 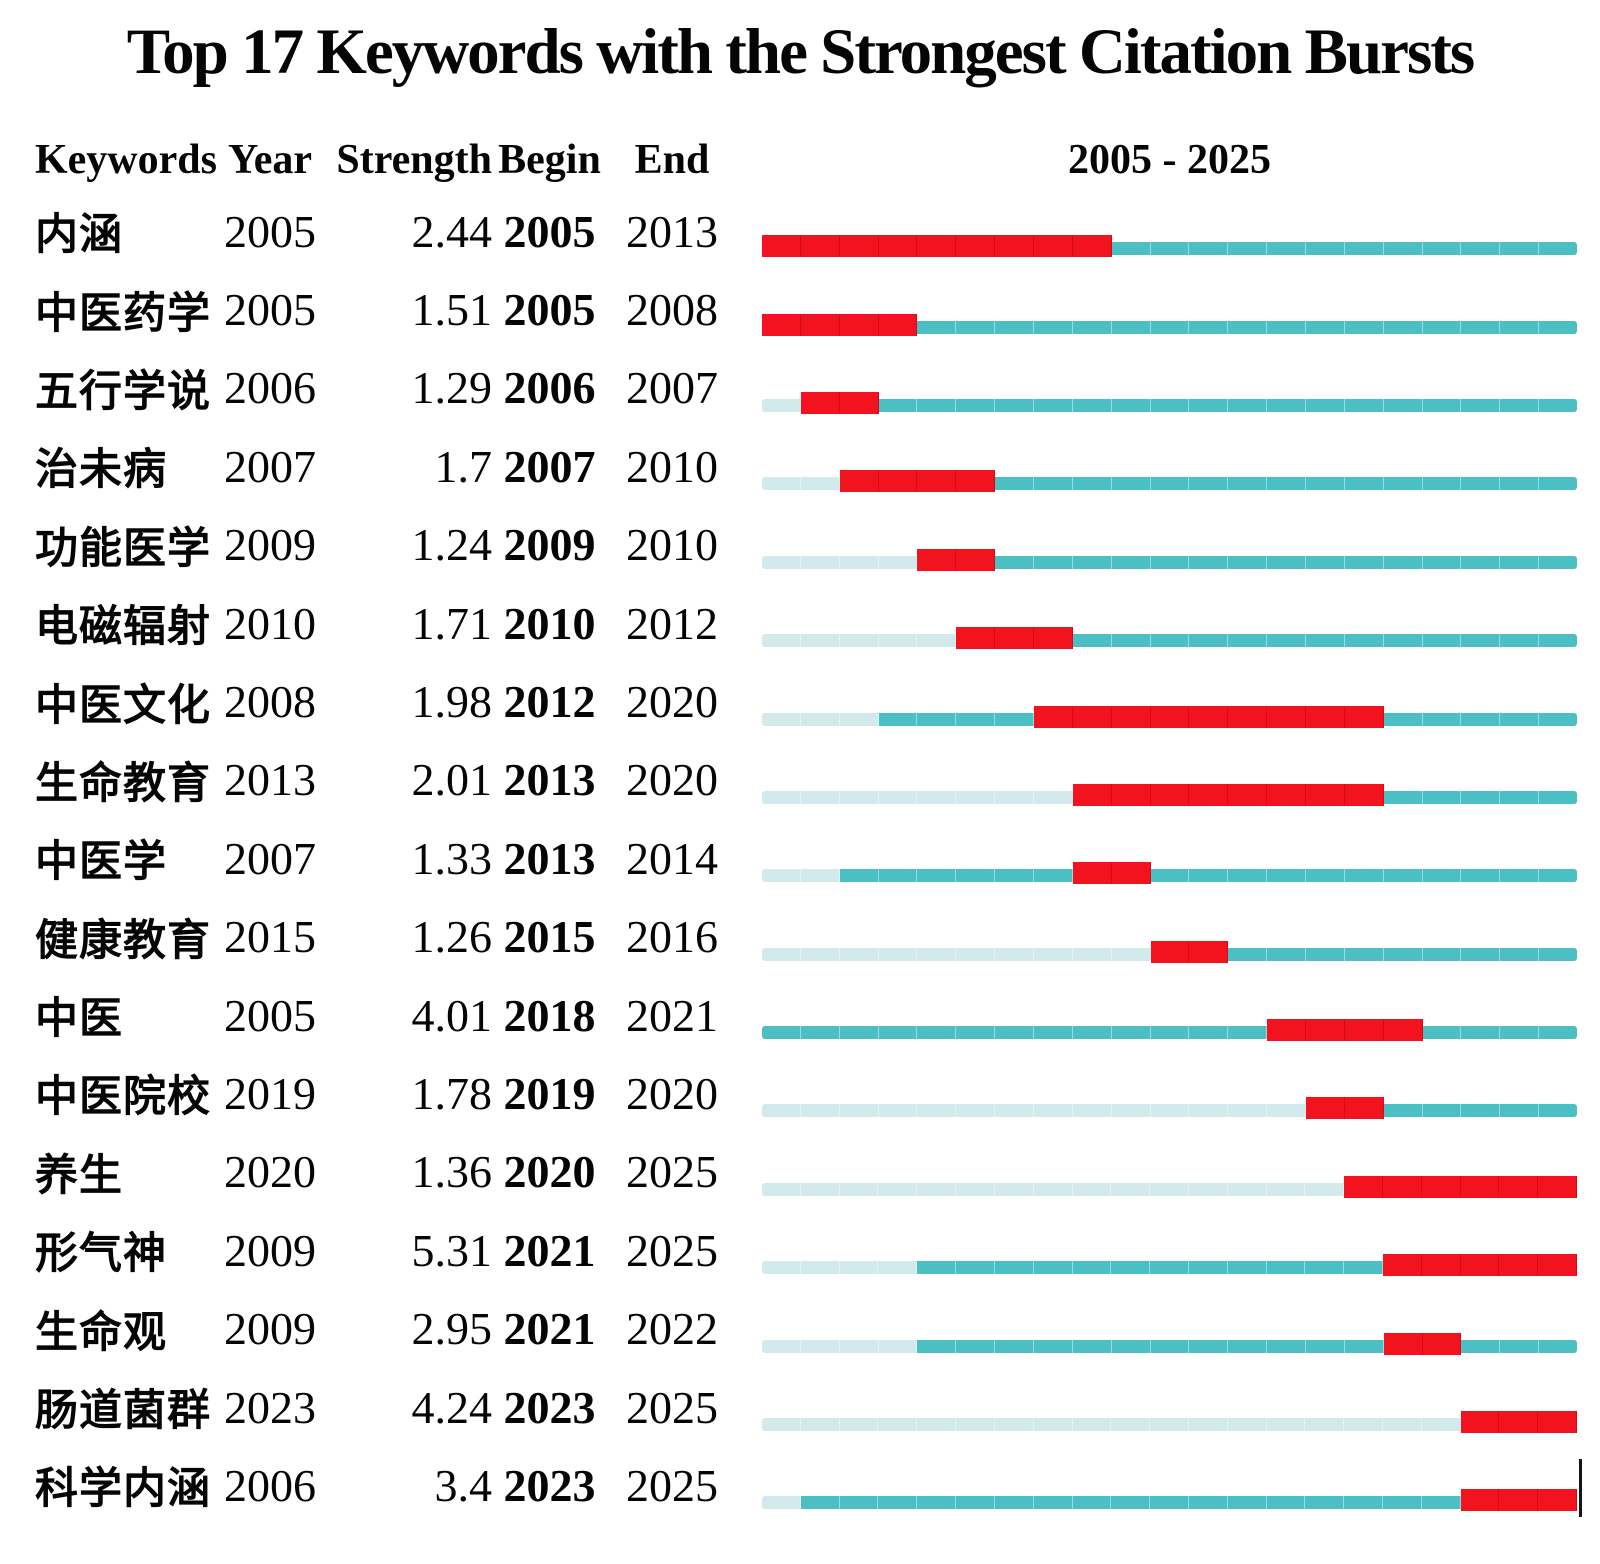 I want to click on year-value: 2009, so click(x=270, y=1329).